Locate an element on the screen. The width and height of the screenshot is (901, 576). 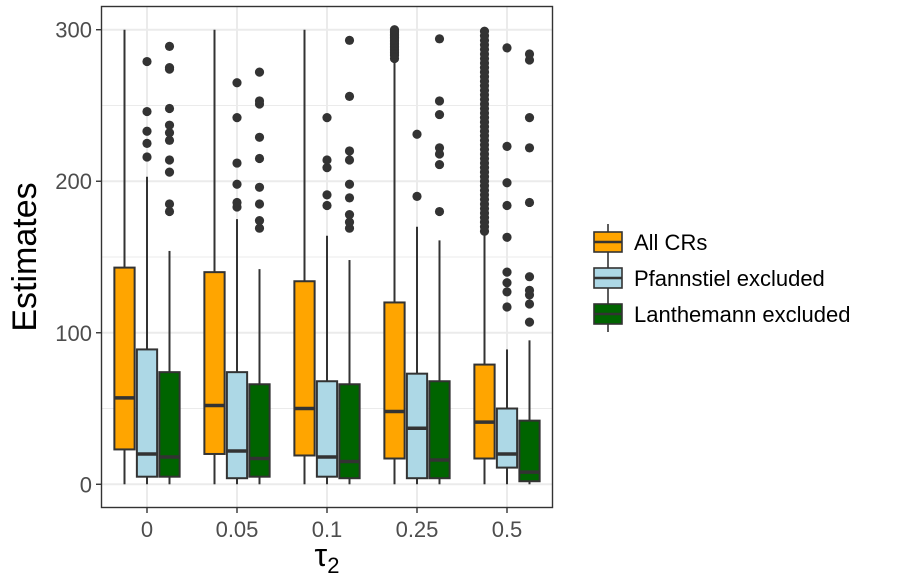
y-tick-label: 0 is located at coordinates (86, 484).